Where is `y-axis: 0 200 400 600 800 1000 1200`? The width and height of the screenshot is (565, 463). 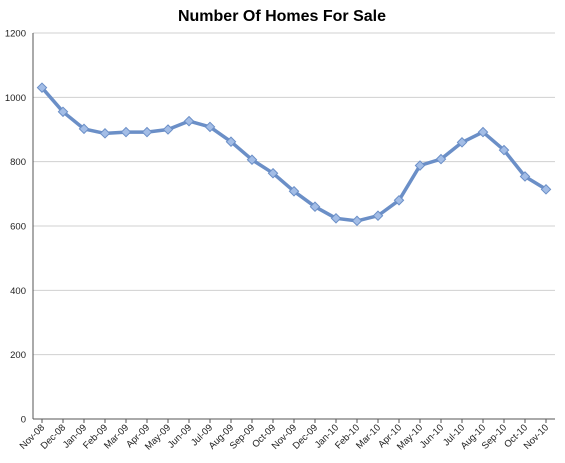 y-axis: 0 200 400 600 800 1000 1200 is located at coordinates (19, 227).